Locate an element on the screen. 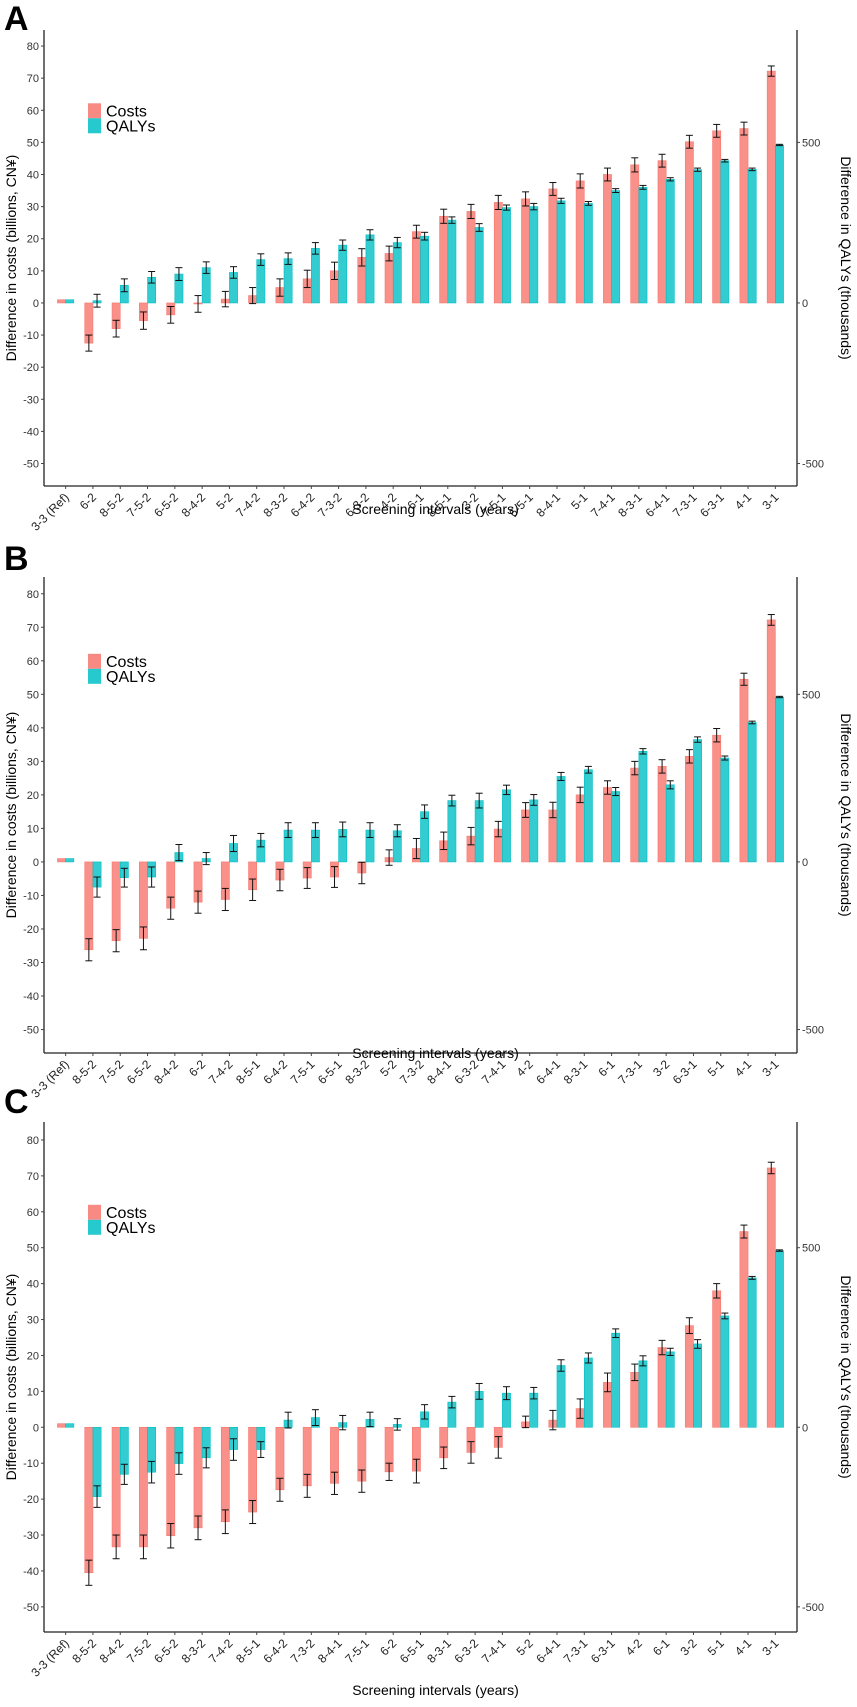  panel-letter: B is located at coordinates (16, 559).